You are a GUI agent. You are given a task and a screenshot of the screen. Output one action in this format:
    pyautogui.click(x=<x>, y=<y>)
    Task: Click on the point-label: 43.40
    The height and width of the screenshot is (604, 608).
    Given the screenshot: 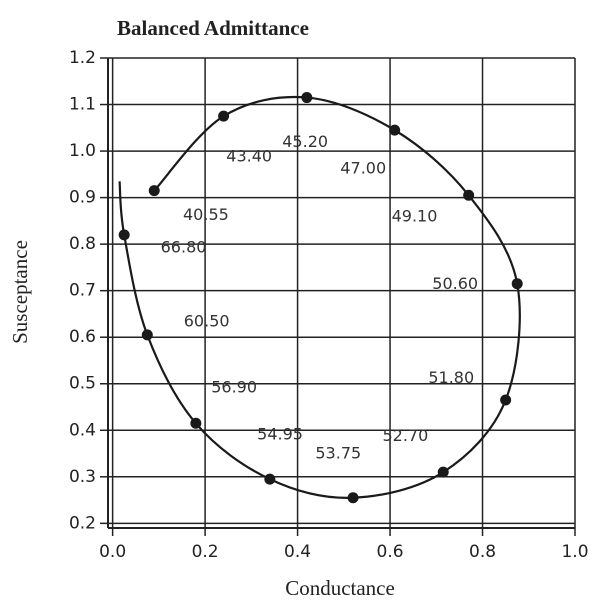 What is the action you would take?
    pyautogui.click(x=249, y=156)
    